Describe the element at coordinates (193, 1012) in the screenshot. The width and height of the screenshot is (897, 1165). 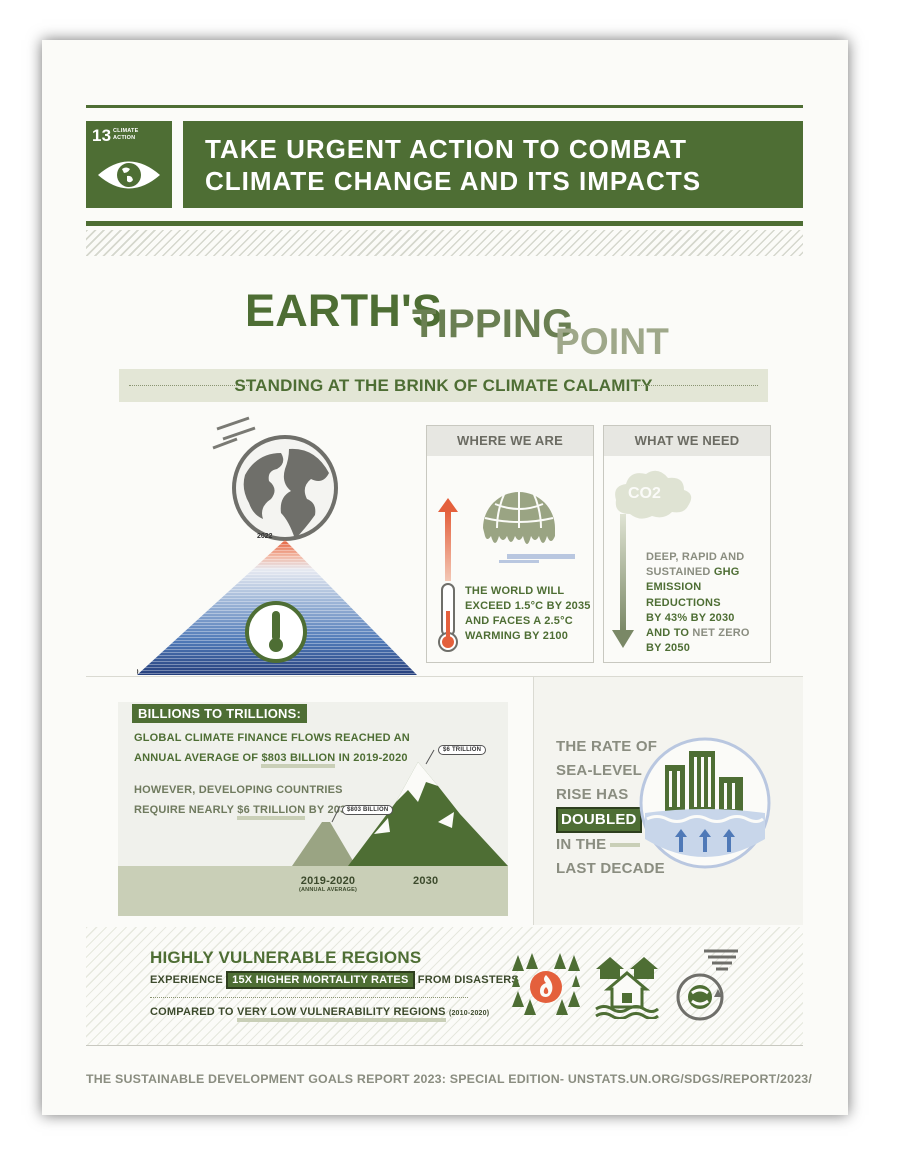
I see `vulnerable-line2-a: COMPARED TO` at that location.